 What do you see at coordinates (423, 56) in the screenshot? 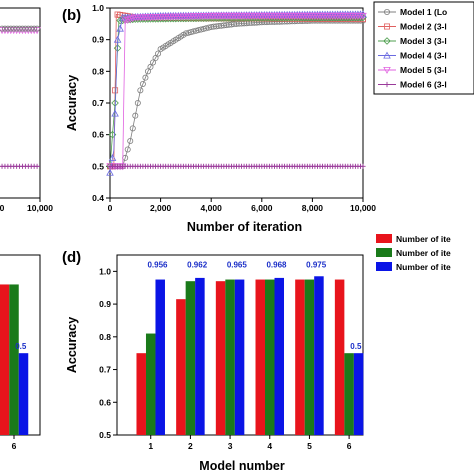
I see `legend-label: Model 4 (3-l` at bounding box center [423, 56].